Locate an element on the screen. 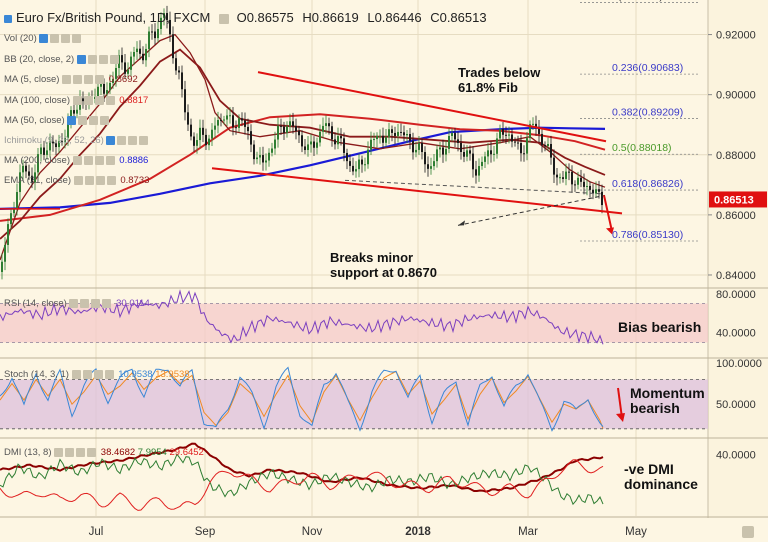  indicator-row: MA (200, close) 0.8886 is located at coordinates (76, 160).